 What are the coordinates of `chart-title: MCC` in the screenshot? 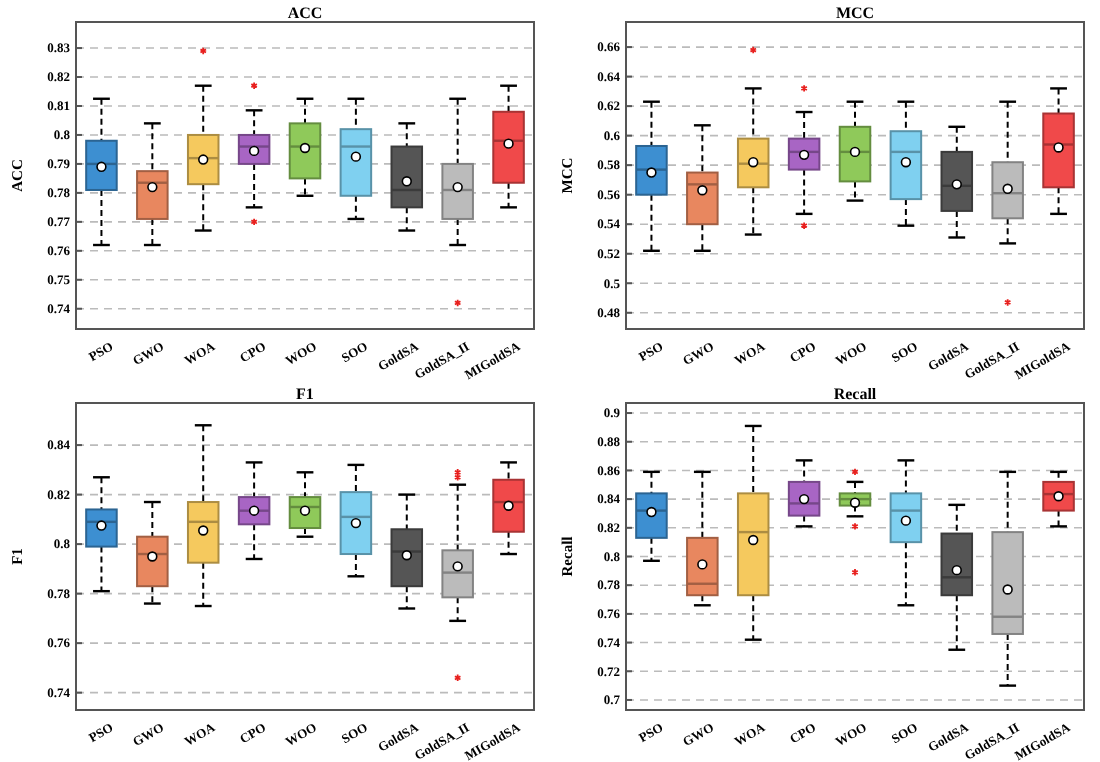 It's located at (855, 13).